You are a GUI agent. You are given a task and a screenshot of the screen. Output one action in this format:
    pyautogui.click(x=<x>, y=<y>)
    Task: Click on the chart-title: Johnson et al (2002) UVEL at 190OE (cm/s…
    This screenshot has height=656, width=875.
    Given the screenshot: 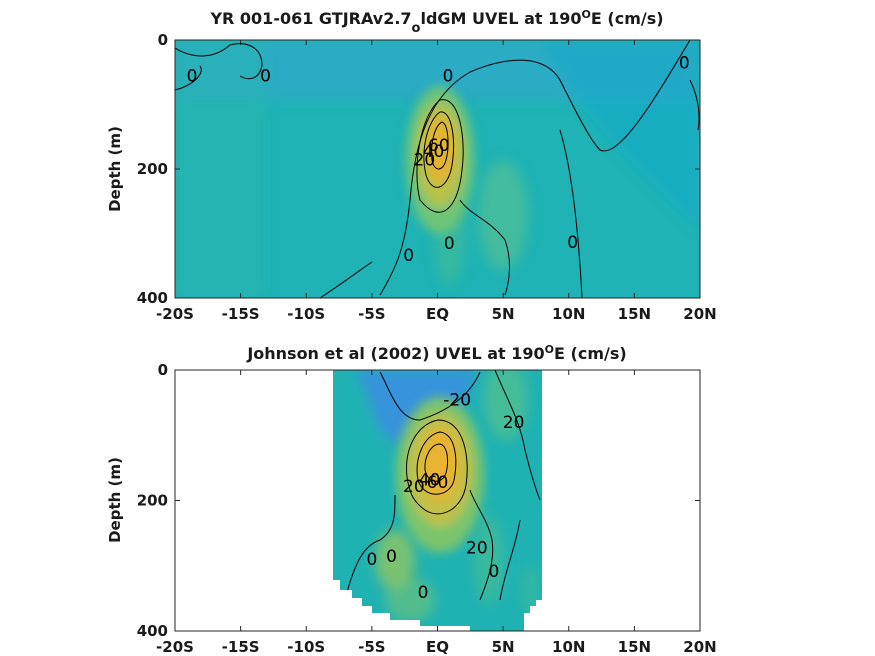 What is the action you would take?
    pyautogui.click(x=436, y=353)
    